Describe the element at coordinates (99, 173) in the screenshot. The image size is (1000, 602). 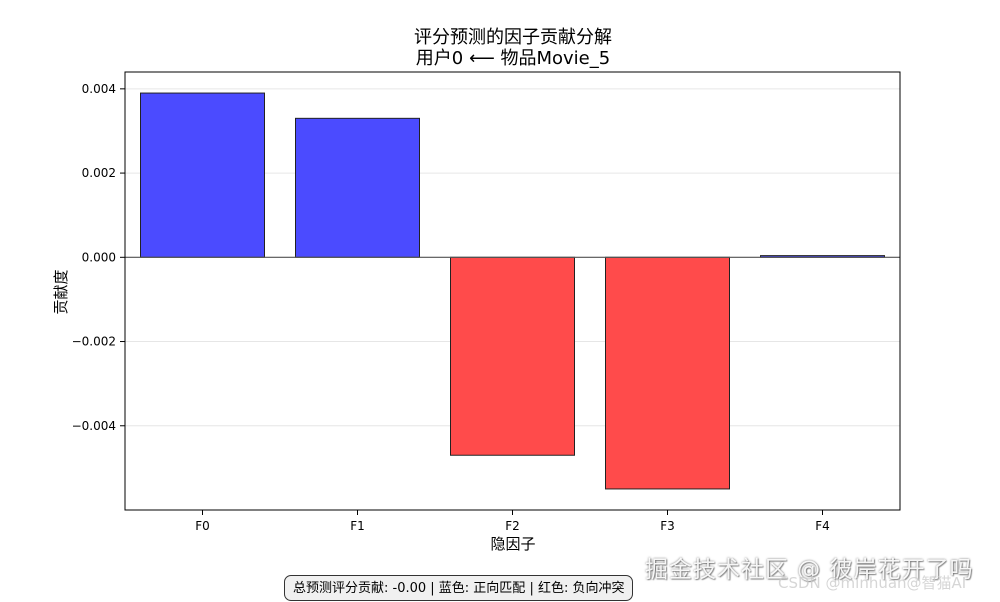
I see `y-tick-label: 0.002` at that location.